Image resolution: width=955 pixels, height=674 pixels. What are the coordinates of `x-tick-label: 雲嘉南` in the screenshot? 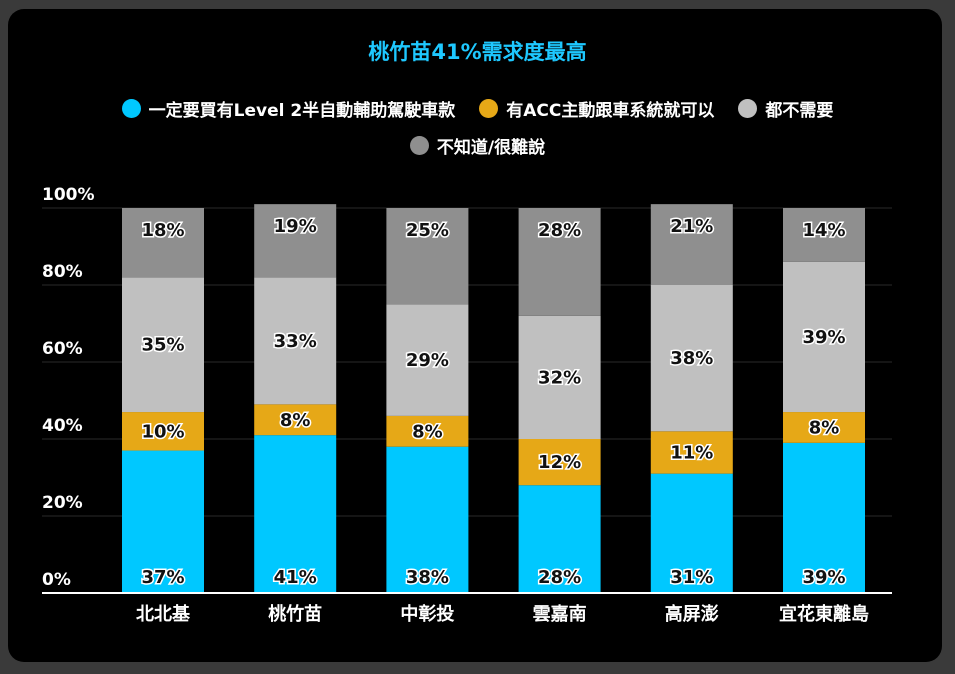 It's located at (560, 614).